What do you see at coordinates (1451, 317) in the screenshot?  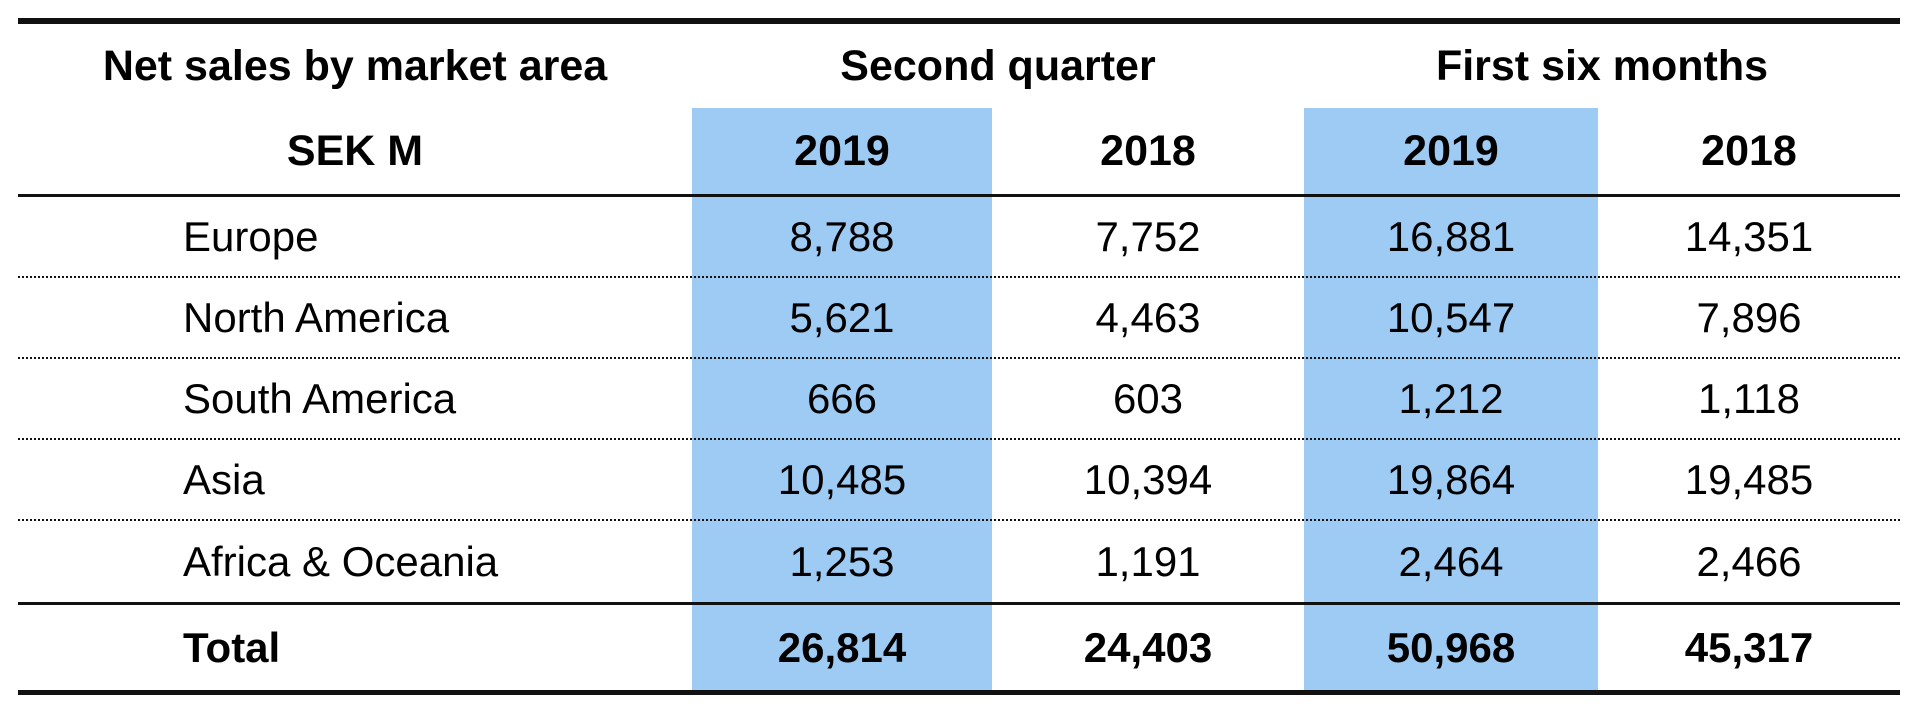 I see `cell-value: 10,547` at bounding box center [1451, 317].